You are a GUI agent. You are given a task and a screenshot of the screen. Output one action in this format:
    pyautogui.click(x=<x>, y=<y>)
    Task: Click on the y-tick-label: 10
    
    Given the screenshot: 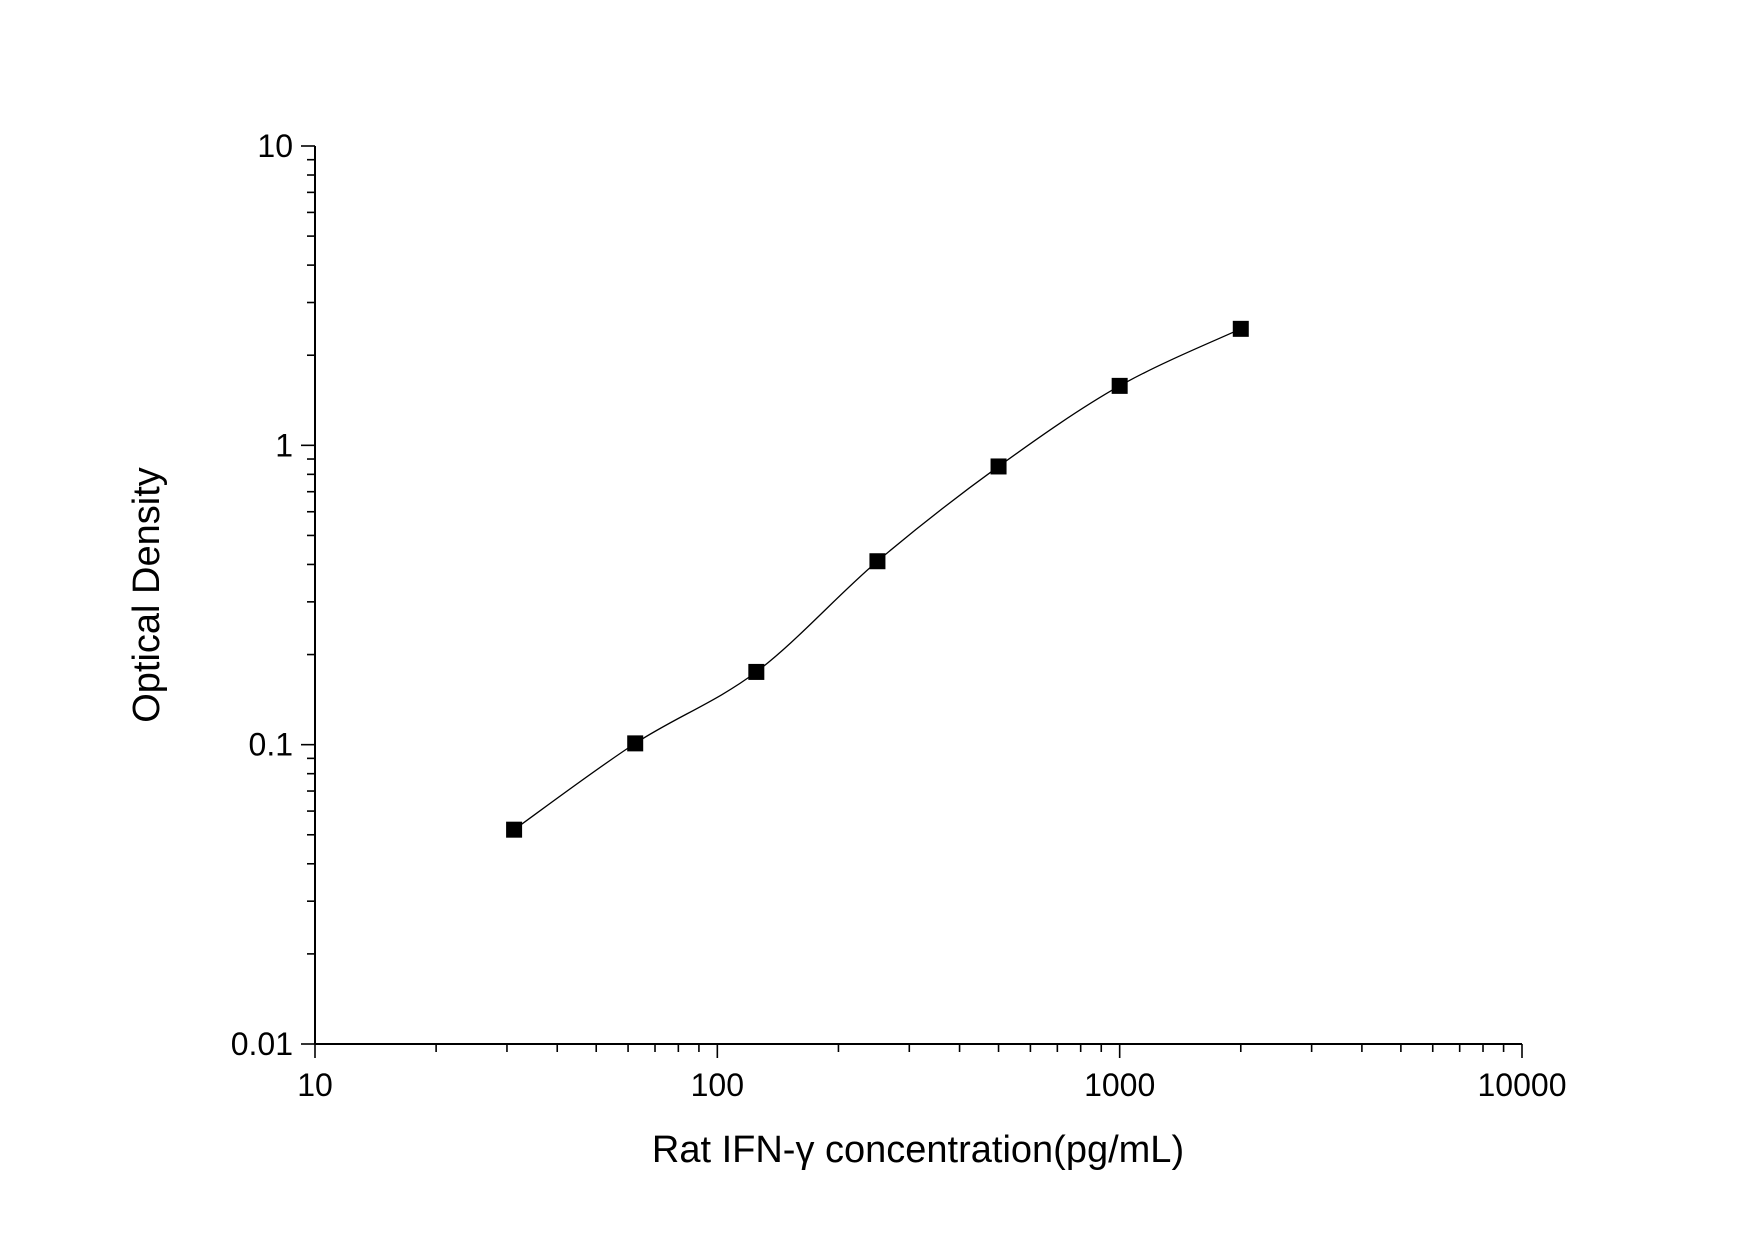 What is the action you would take?
    pyautogui.click(x=275, y=146)
    